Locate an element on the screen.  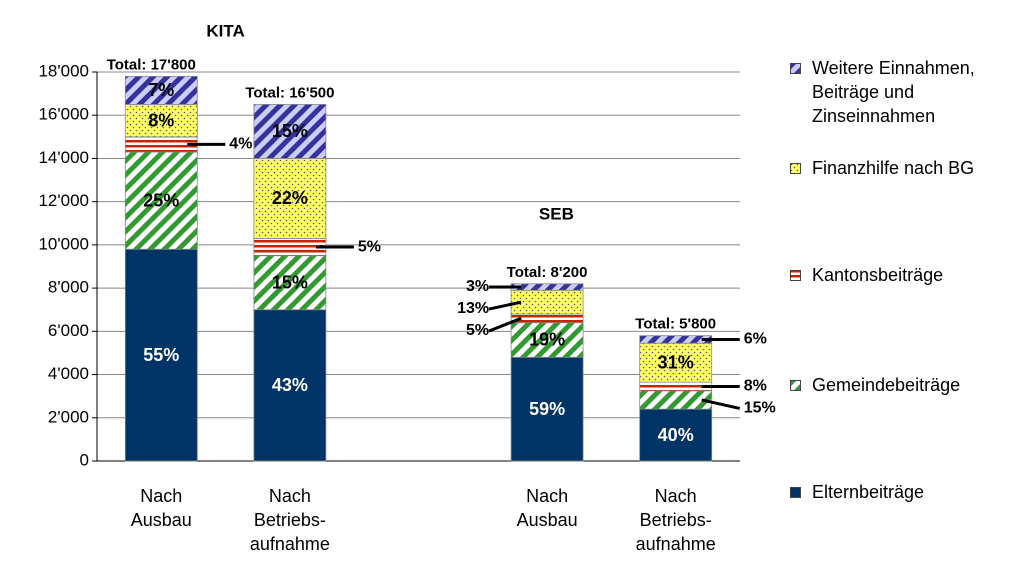
value-label: 25% is located at coordinates (161, 200).